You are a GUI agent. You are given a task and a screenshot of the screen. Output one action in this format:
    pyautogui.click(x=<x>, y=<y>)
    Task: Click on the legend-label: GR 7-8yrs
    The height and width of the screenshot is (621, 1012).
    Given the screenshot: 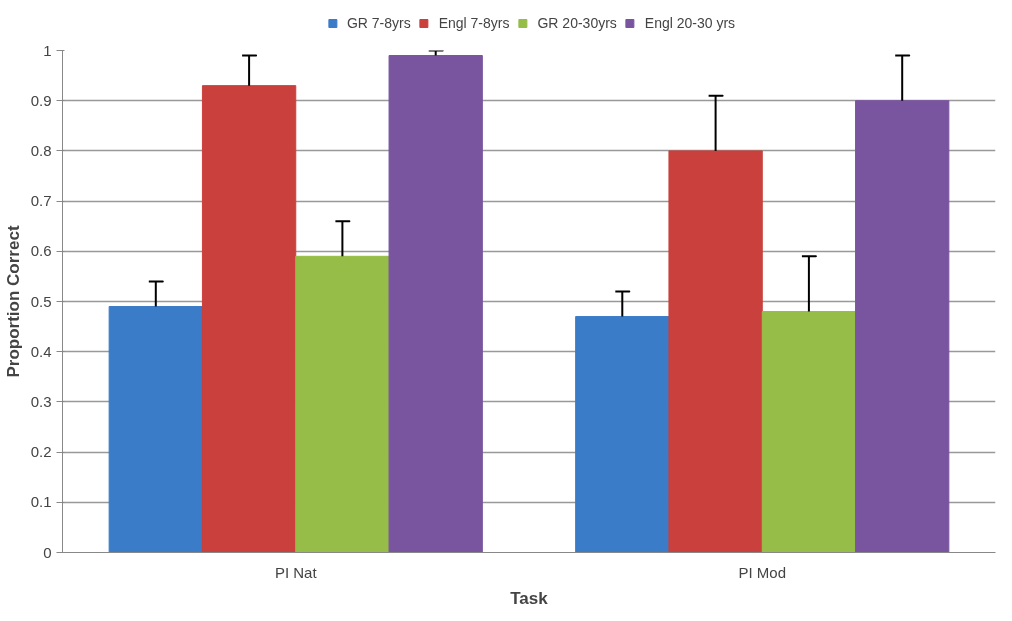 What is the action you would take?
    pyautogui.click(x=378, y=22)
    